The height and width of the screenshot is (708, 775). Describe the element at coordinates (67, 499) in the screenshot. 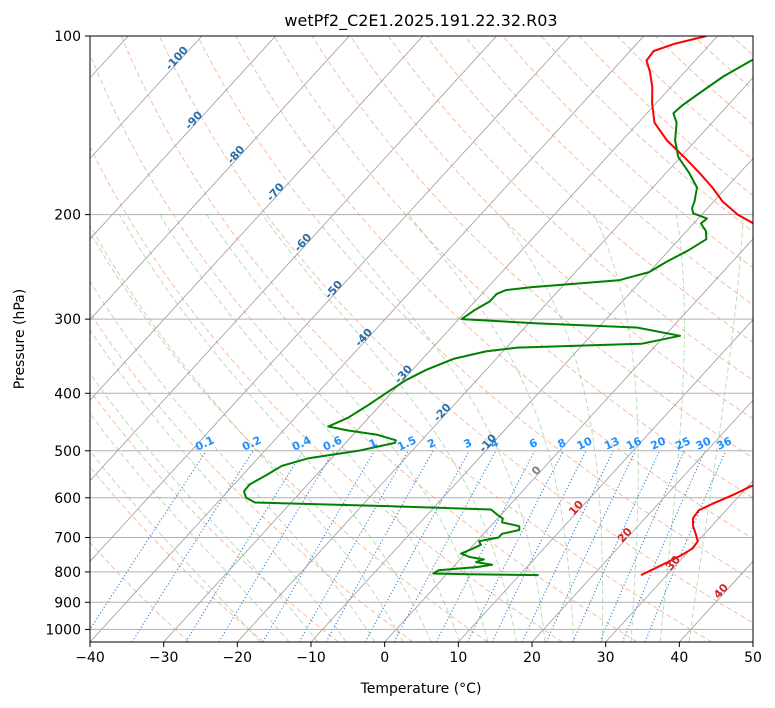

I see `y-tick-label: 600` at that location.